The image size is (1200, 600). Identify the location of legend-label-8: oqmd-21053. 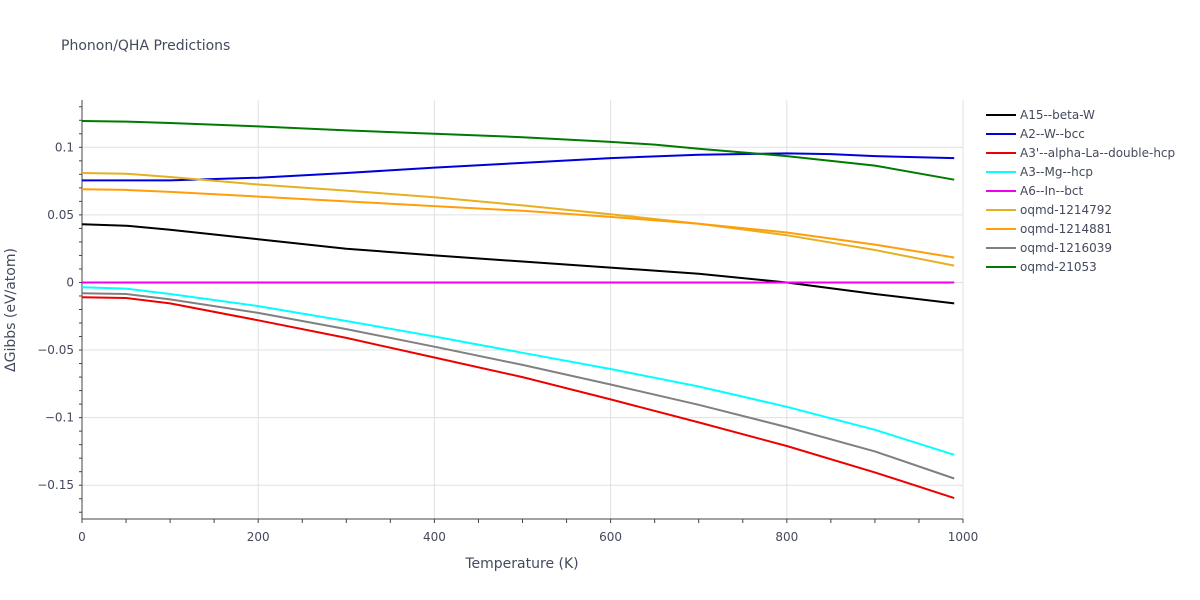
(1058, 267).